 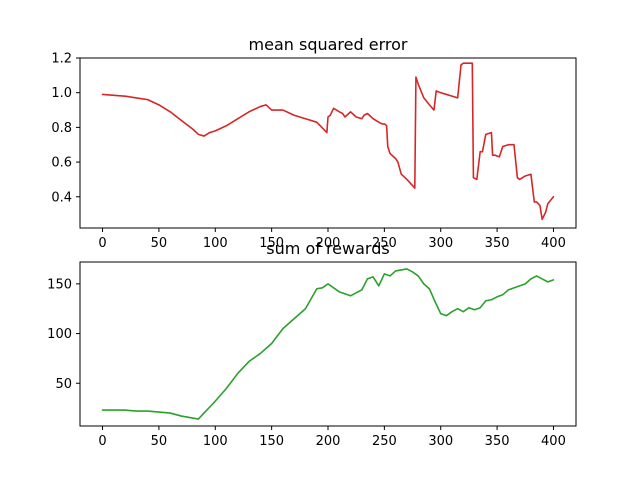 What do you see at coordinates (61, 197) in the screenshot?
I see `y-tick-label: 0.4` at bounding box center [61, 197].